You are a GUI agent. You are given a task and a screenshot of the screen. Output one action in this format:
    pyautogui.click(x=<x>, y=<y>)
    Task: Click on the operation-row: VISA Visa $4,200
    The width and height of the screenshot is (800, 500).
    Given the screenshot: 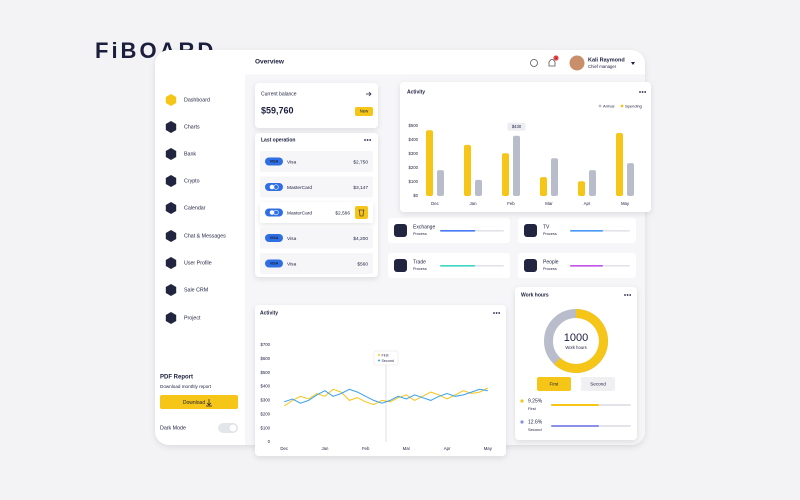 What is the action you would take?
    pyautogui.click(x=316, y=238)
    